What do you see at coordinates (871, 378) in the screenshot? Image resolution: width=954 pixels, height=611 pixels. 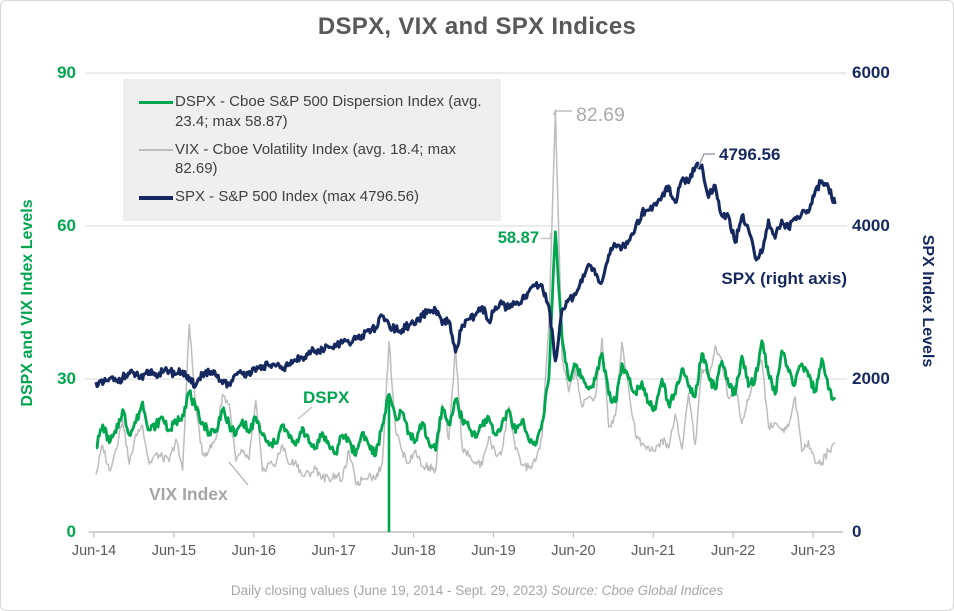 I see `right-axis-tick-2000: 2000` at bounding box center [871, 378].